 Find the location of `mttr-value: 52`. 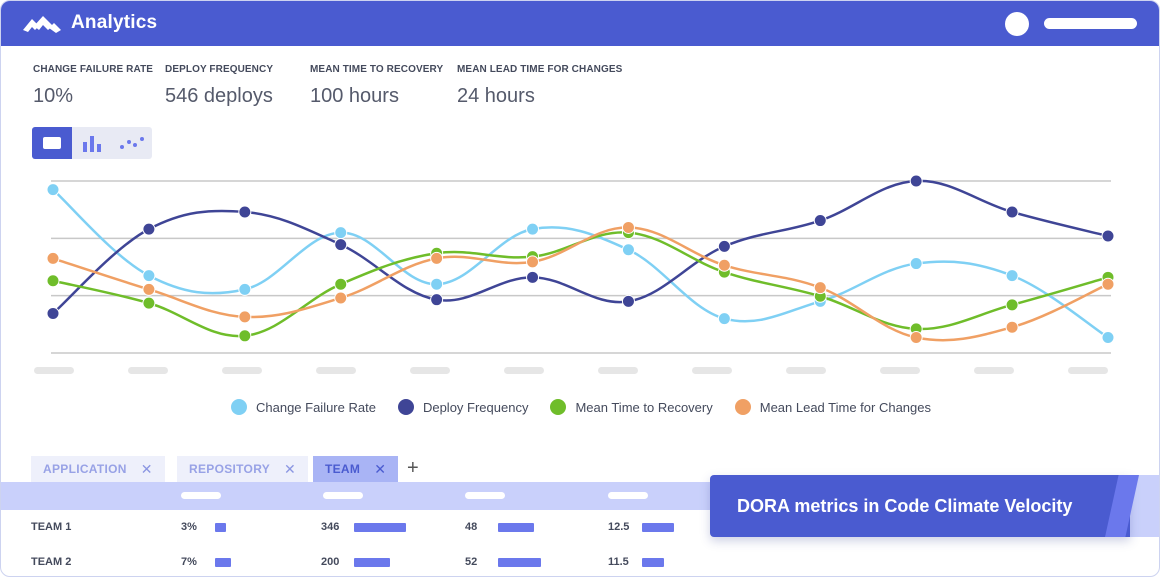

mttr-value: 52 is located at coordinates (471, 562).